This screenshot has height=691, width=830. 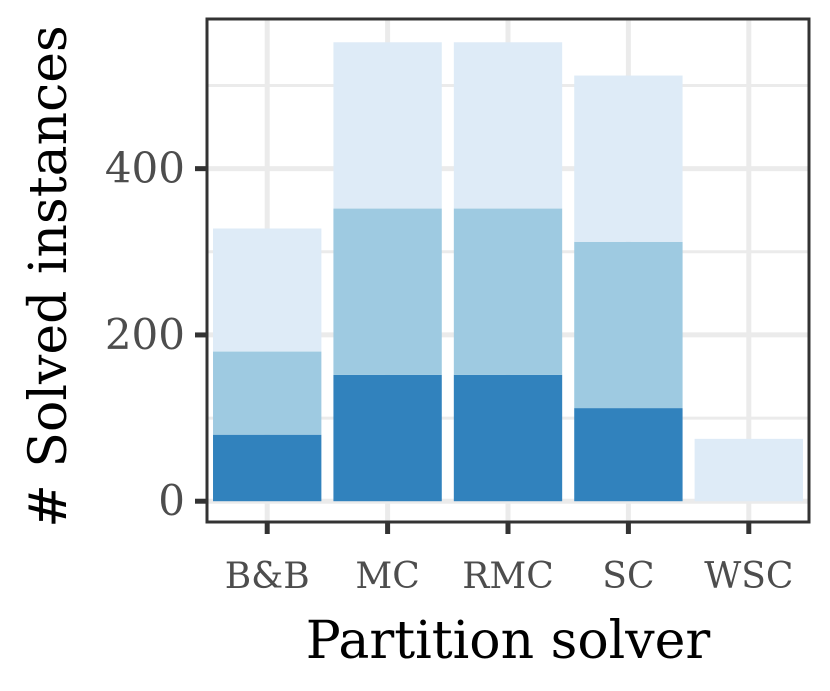 I want to click on x-tick-label: MC, so click(x=387, y=576).